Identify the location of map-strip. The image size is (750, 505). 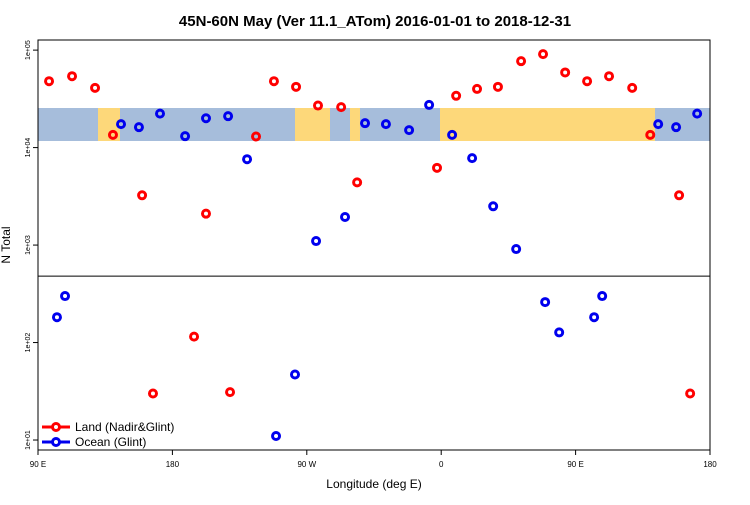
(374, 124).